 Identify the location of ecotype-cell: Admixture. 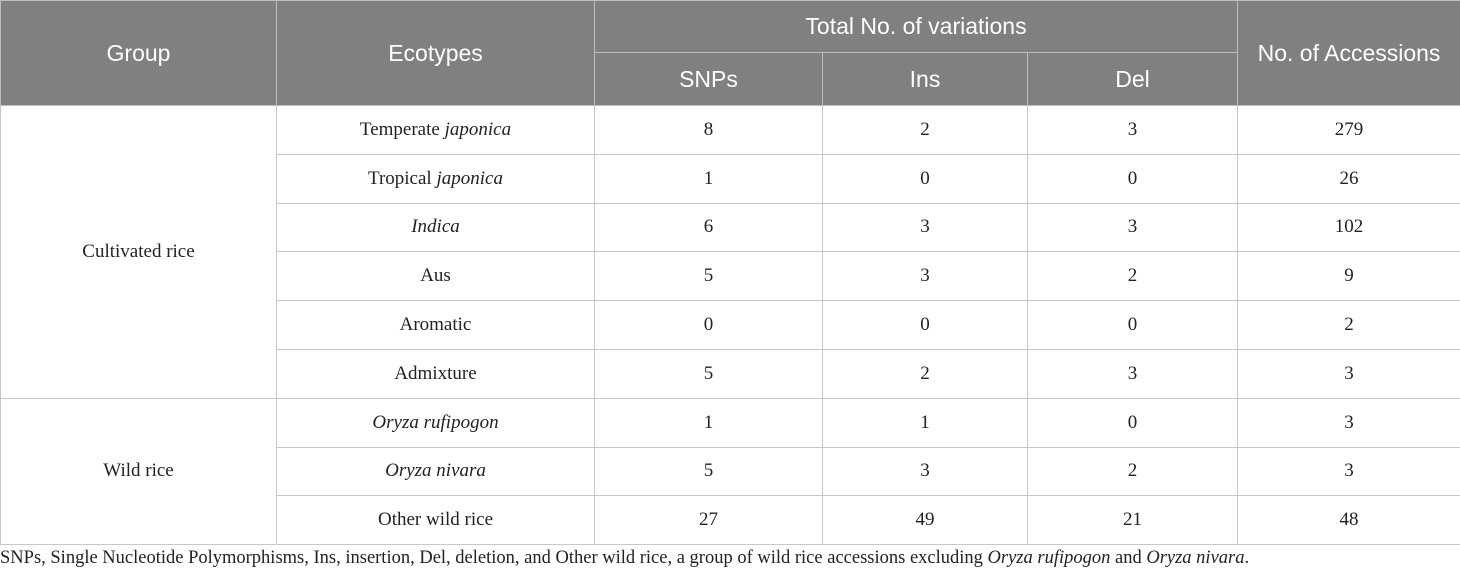
(435, 373).